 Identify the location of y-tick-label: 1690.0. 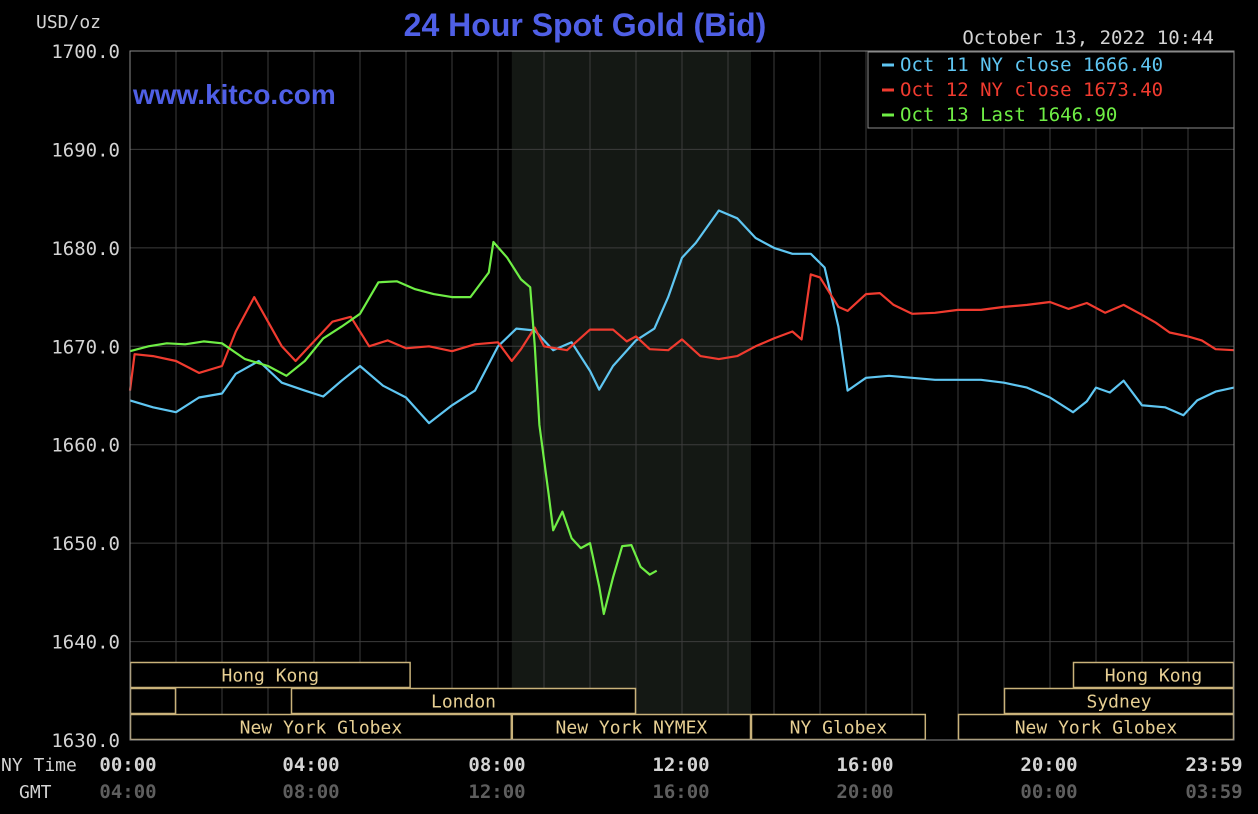
(85, 150).